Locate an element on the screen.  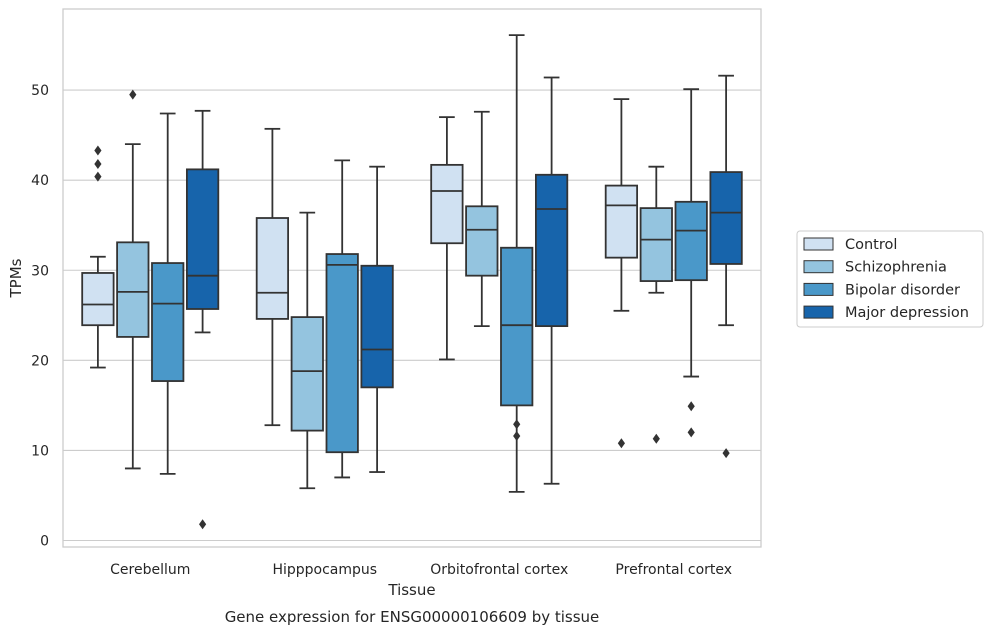
y-axis-label: TPMs is located at coordinates (16, 278).